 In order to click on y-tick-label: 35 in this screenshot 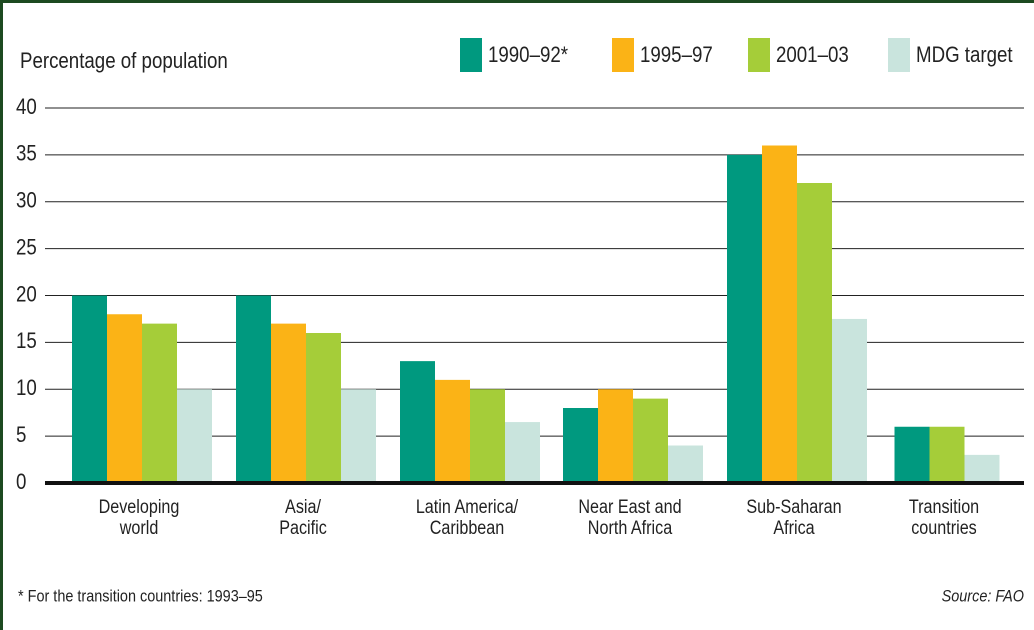, I will do `click(26, 154)`.